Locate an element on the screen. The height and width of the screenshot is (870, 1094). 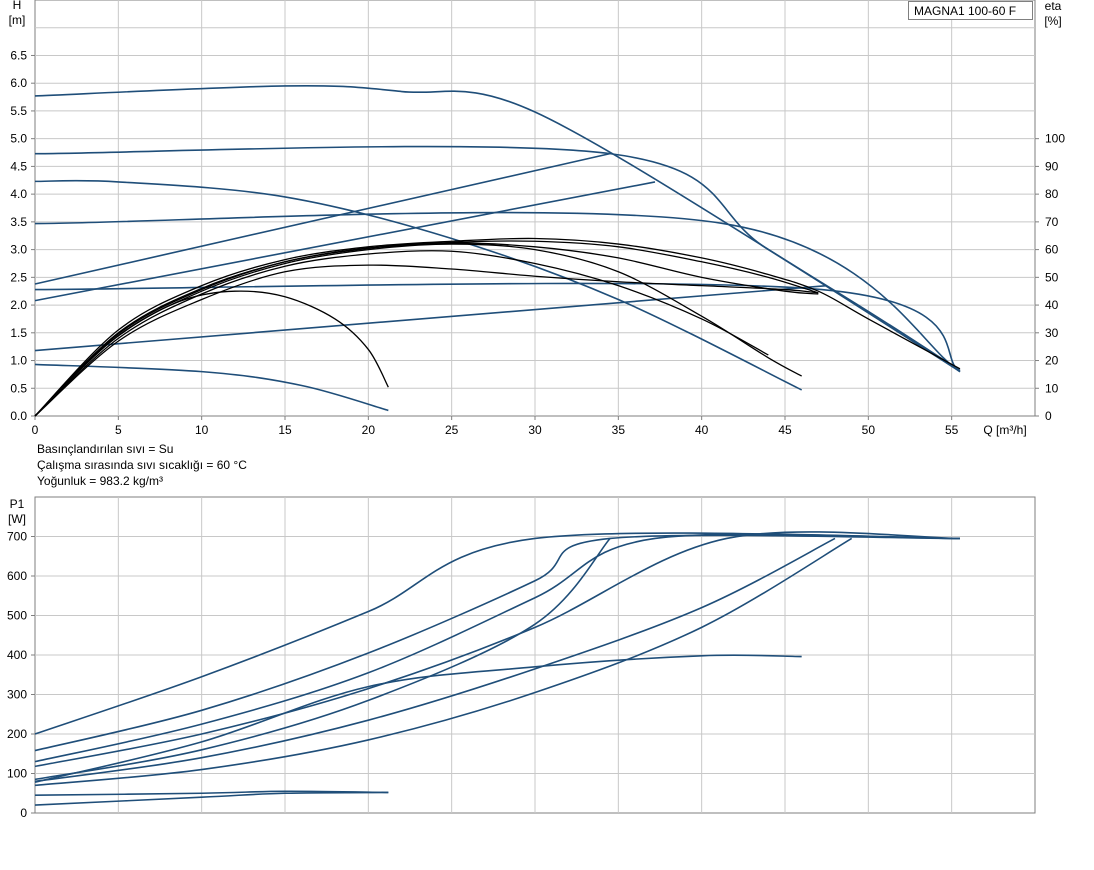
head-chart-y-tick-label: 4.0 is located at coordinates (18, 194).